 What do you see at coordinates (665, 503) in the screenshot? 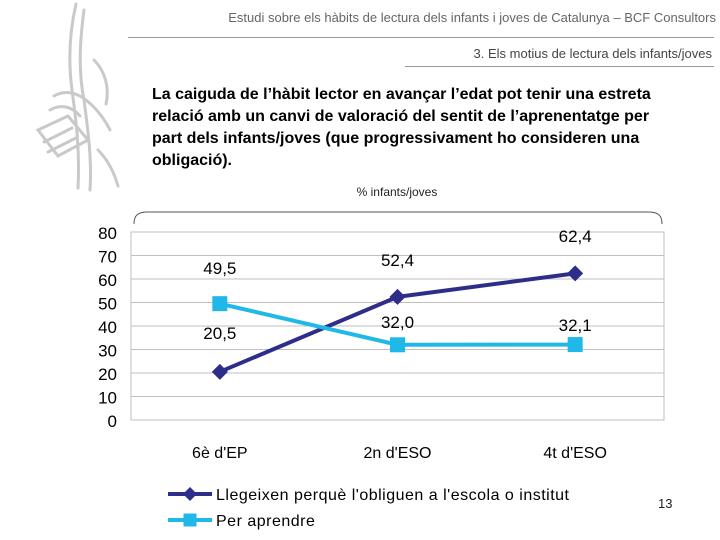
I see `page-number: 13` at bounding box center [665, 503].